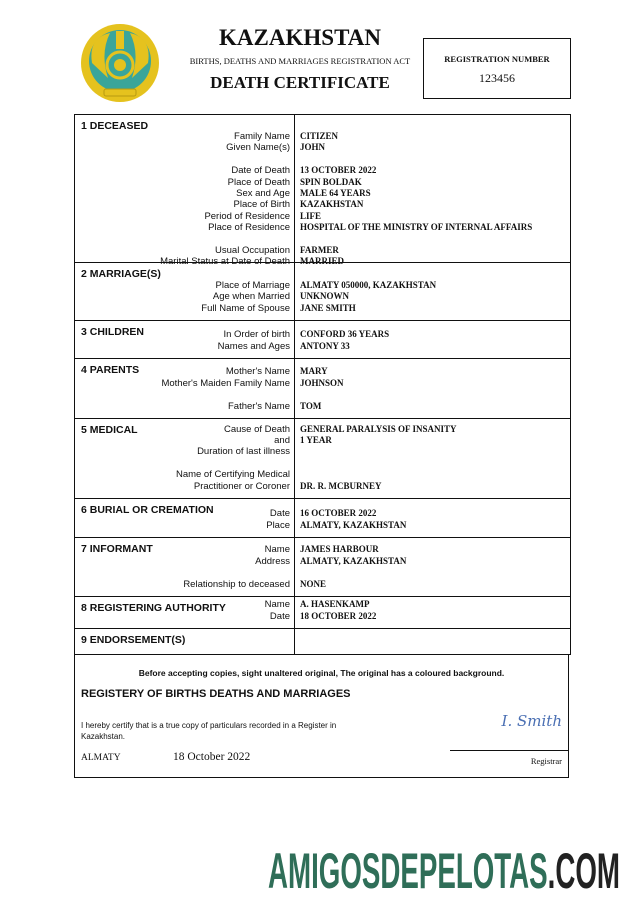 This screenshot has height=915, width=643. I want to click on field-label: Place of Marriage, so click(252, 285).